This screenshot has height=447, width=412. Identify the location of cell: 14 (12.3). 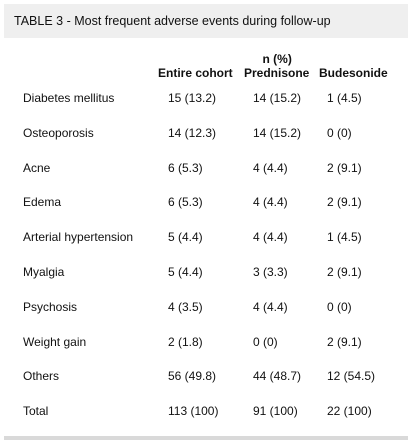
(192, 132).